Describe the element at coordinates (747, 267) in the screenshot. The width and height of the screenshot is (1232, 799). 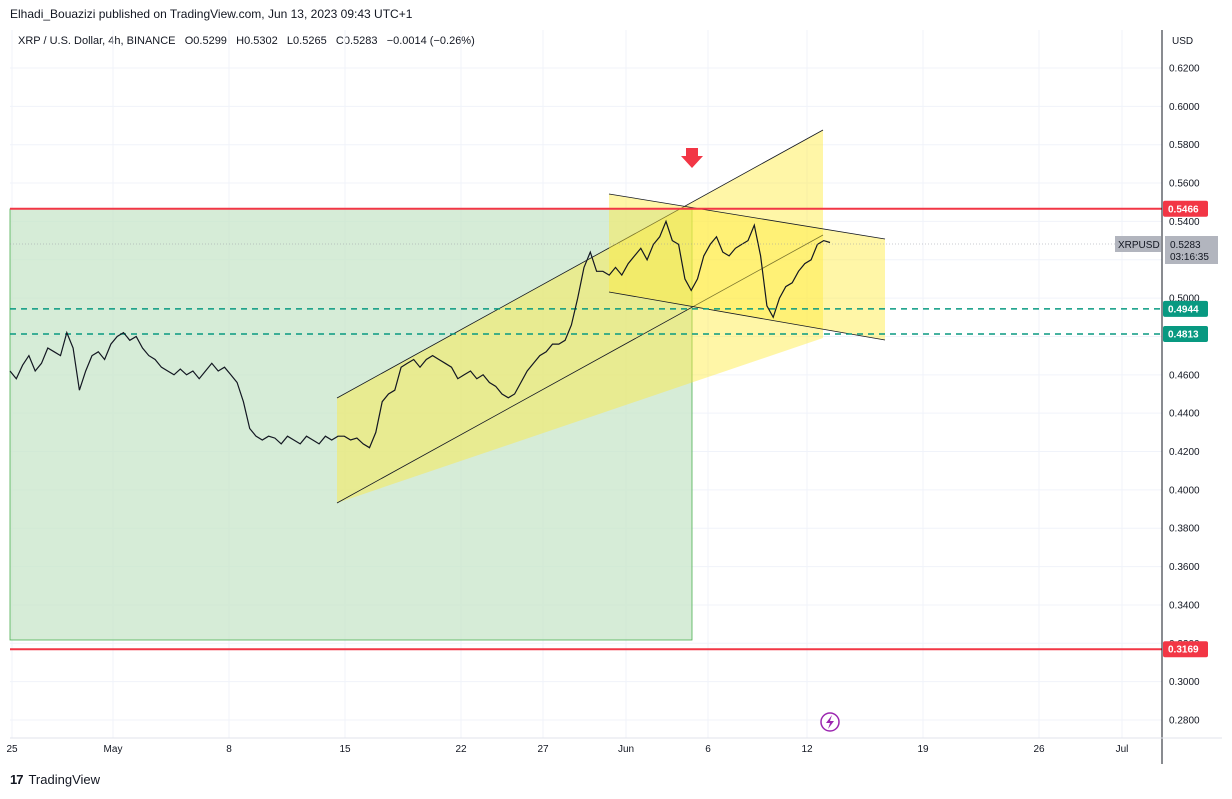
I see `descending-channel` at that location.